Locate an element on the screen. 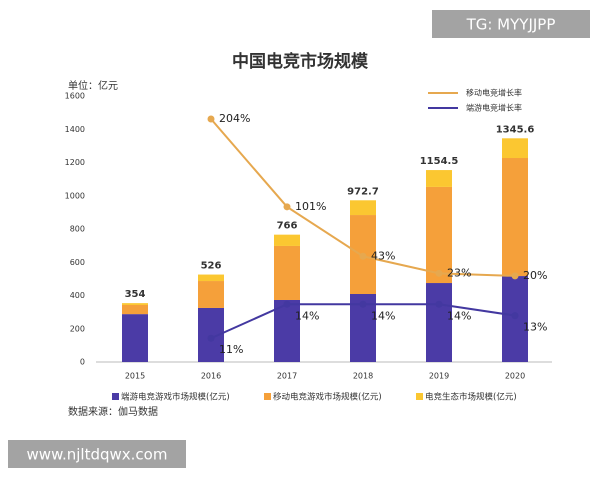 This screenshot has height=480, width=600. total-label: 766 is located at coordinates (287, 226).